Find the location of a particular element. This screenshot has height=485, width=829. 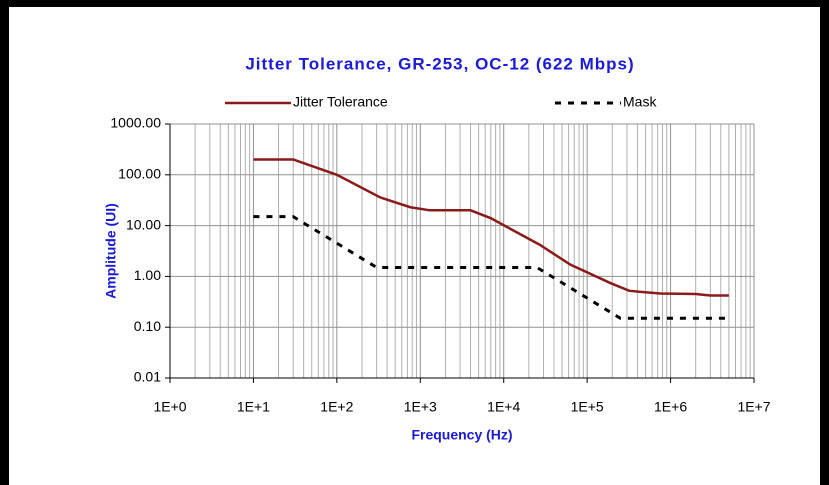

x-tick-label: 1E+7 is located at coordinates (753, 407).